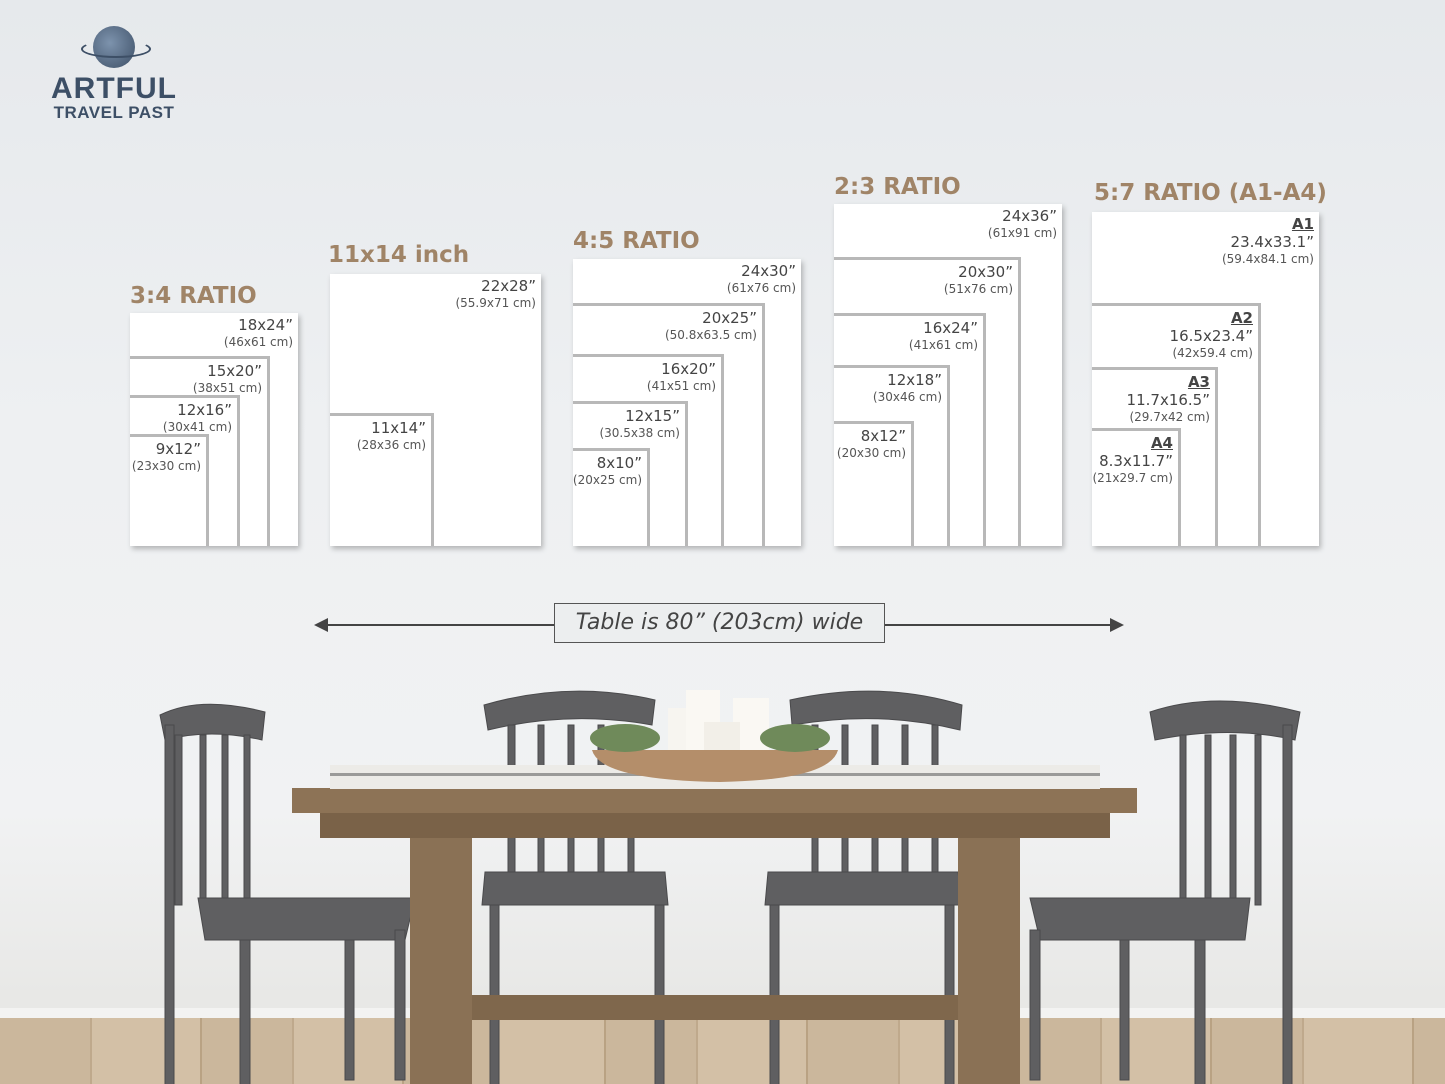 The height and width of the screenshot is (1084, 1445). Describe the element at coordinates (883, 436) in the screenshot. I see `size-inches: 8x12”` at that location.